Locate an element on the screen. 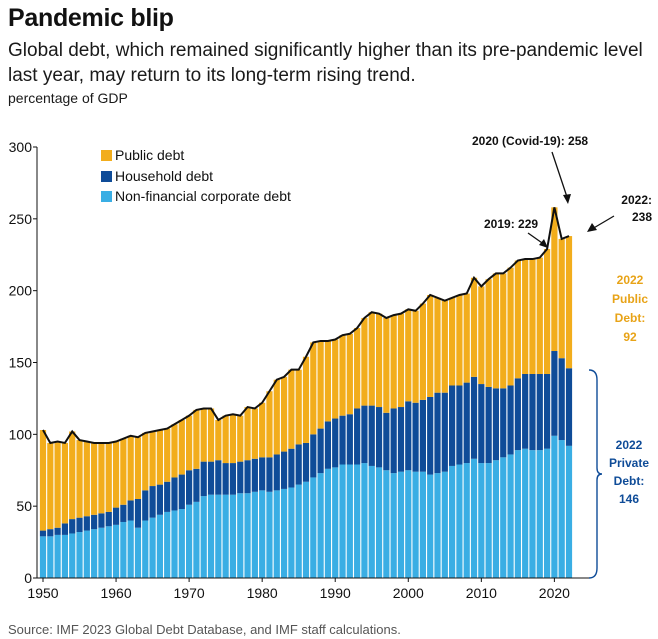  bar-corporate-2013 is located at coordinates (503, 517).